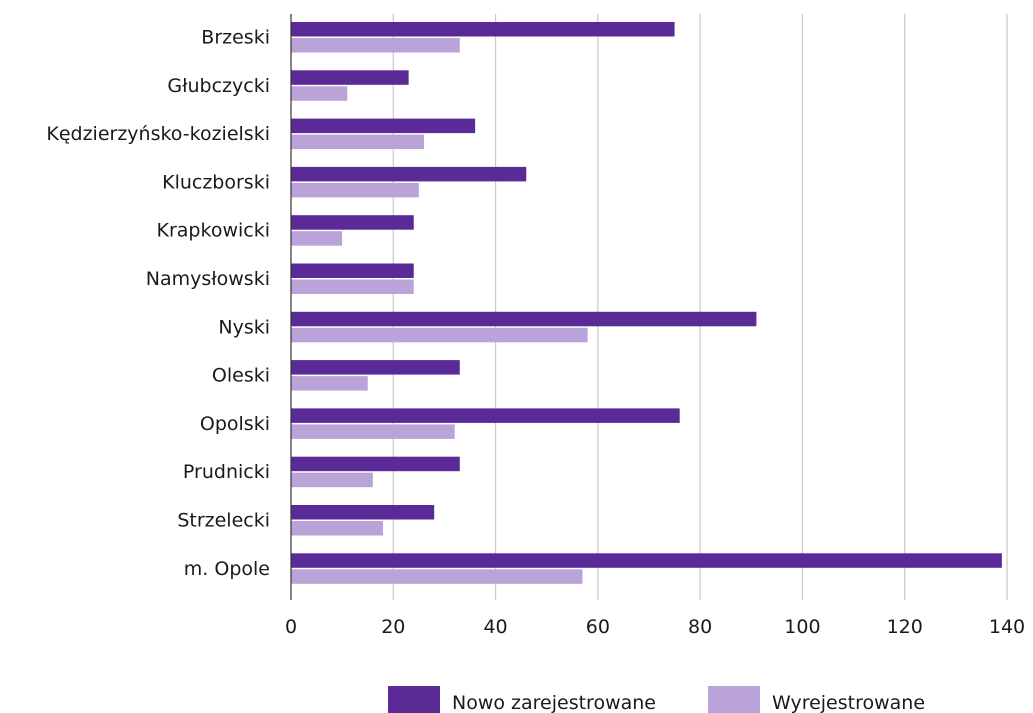 Image resolution: width=1033 pixels, height=713 pixels. What do you see at coordinates (700, 627) in the screenshot?
I see `x-tick-label: 80` at bounding box center [700, 627].